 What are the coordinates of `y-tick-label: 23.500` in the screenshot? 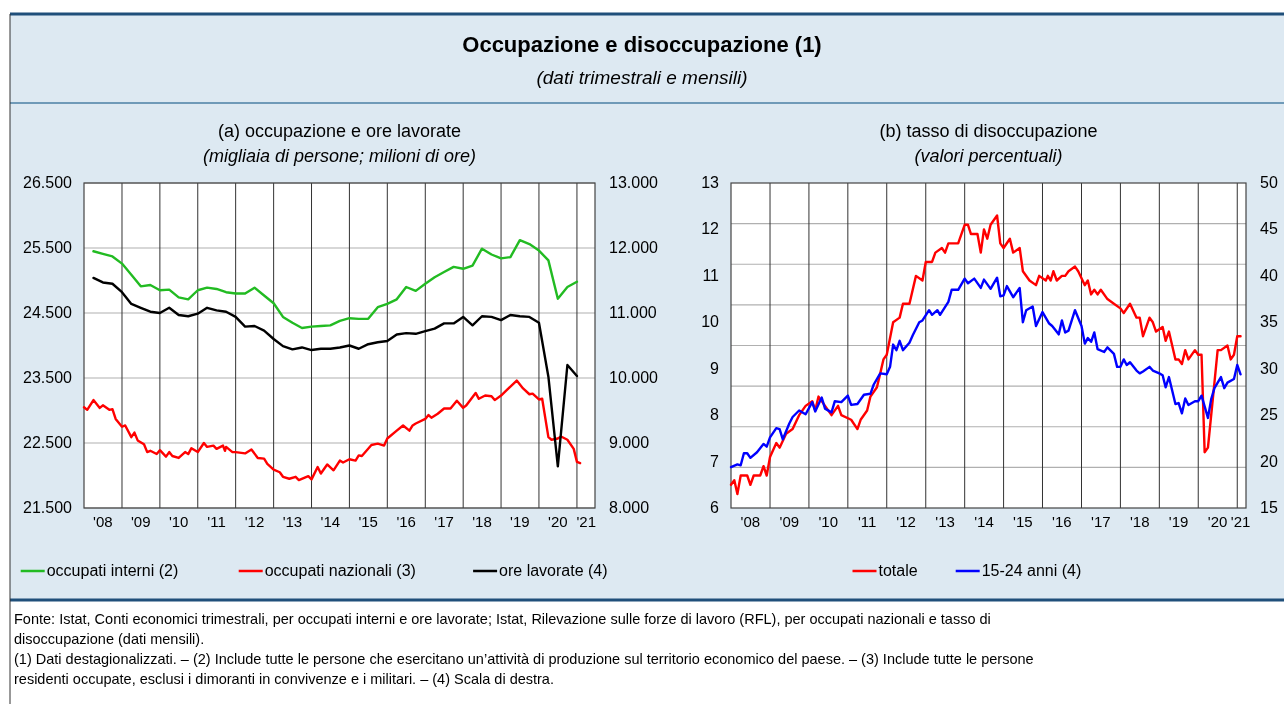 It's located at (48, 377).